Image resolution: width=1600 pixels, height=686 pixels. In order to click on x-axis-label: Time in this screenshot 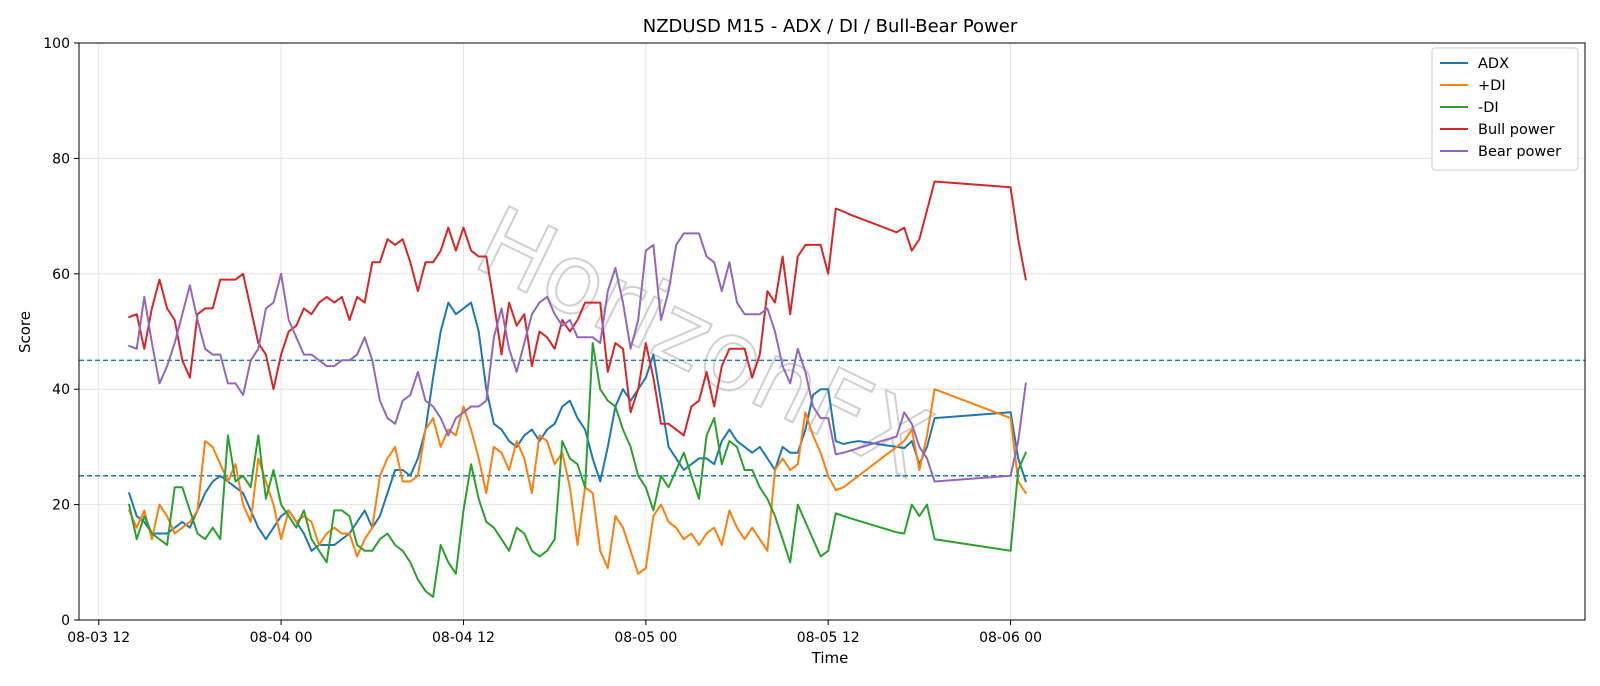, I will do `click(830, 658)`.